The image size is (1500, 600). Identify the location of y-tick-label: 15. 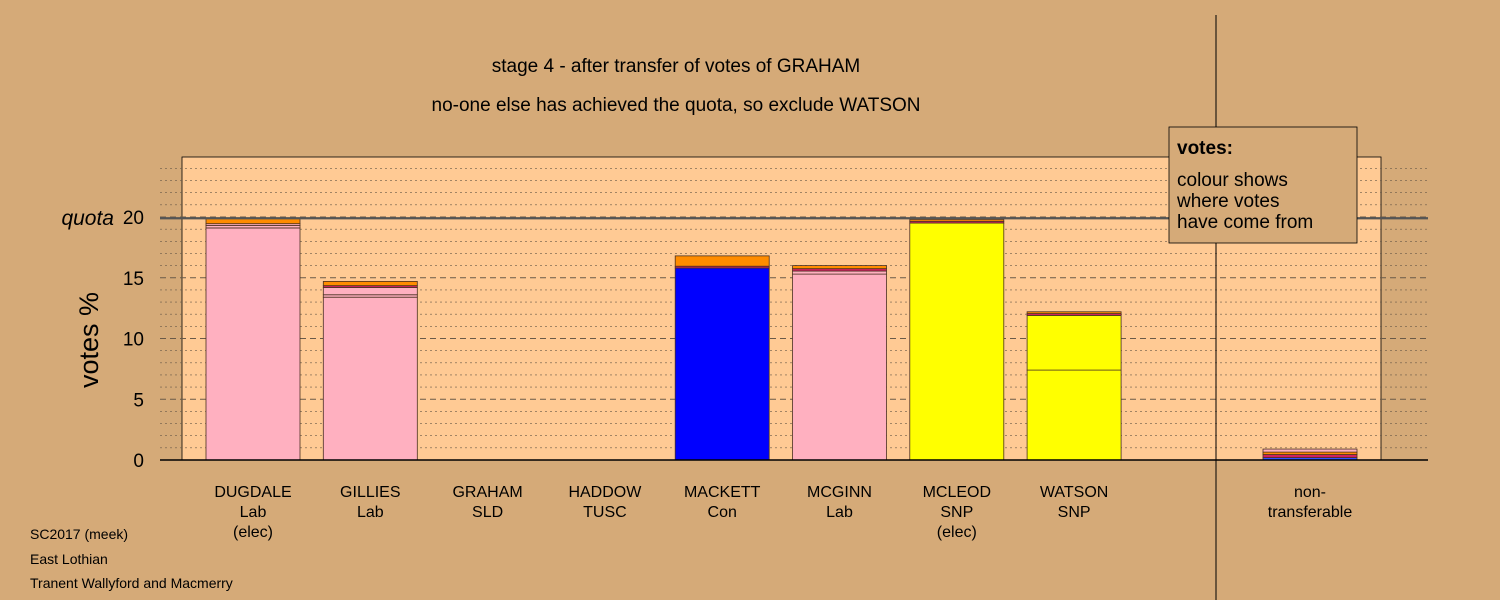
(133, 279).